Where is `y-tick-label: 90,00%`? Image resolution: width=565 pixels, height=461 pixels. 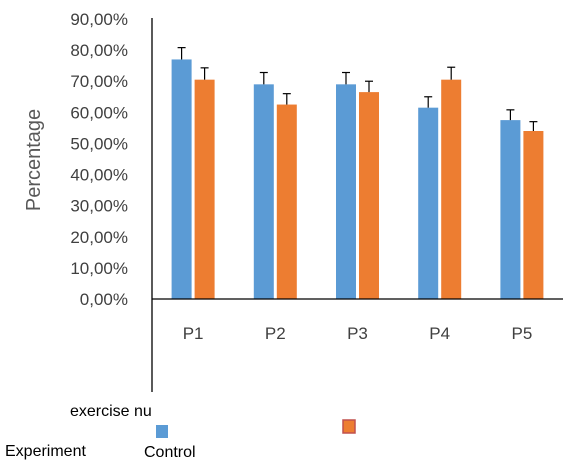 y-tick-label: 90,00% is located at coordinates (99, 19).